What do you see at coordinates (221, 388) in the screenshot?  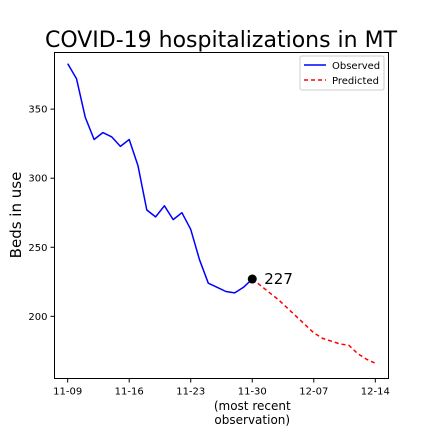 I see `x-axis-ticks: 11-09 11-16 11-23 11-30 12-07 12-14` at bounding box center [221, 388].